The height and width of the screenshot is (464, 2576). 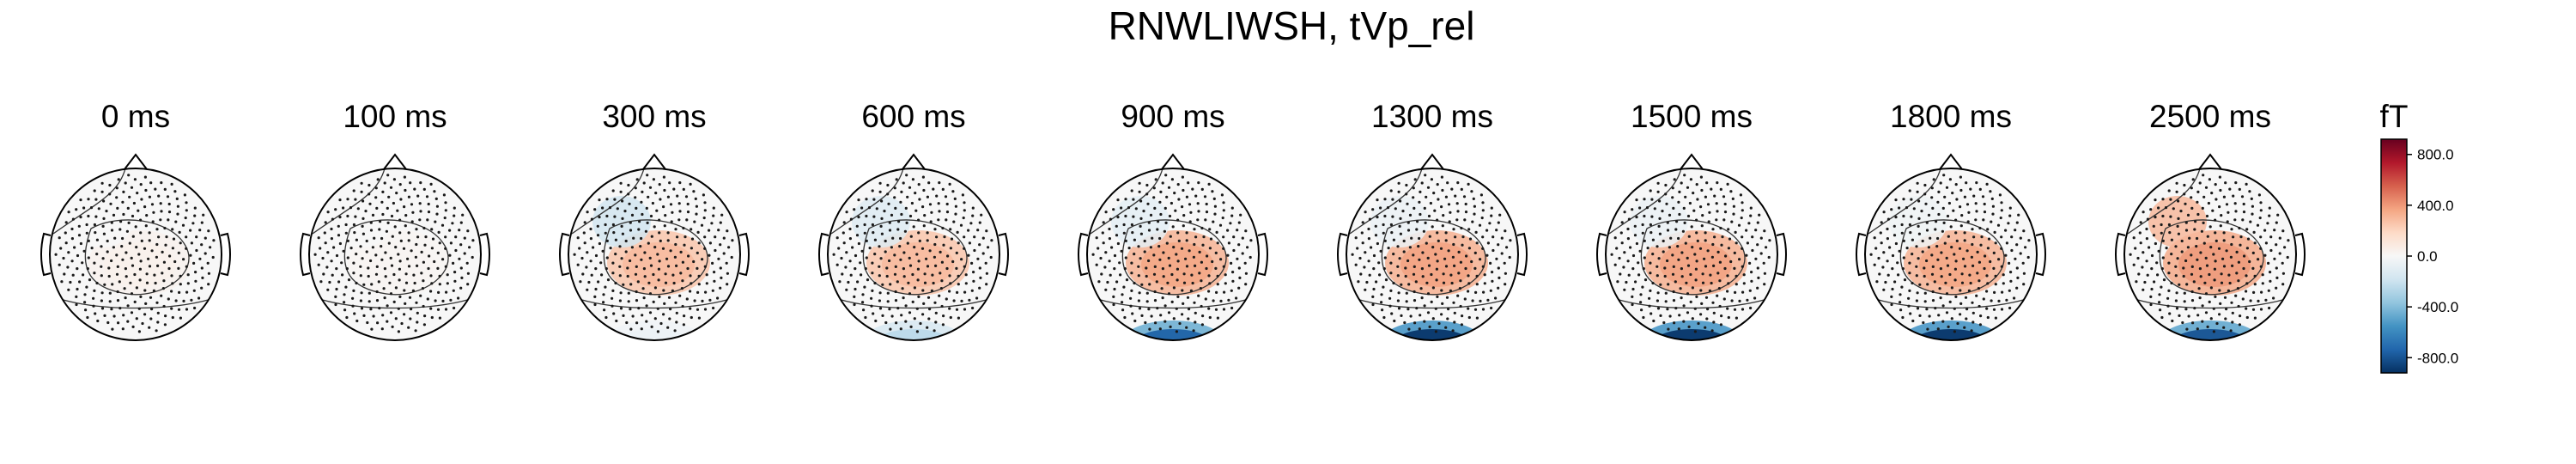 What do you see at coordinates (1173, 116) in the screenshot?
I see `panel-time-label: 900 ms` at bounding box center [1173, 116].